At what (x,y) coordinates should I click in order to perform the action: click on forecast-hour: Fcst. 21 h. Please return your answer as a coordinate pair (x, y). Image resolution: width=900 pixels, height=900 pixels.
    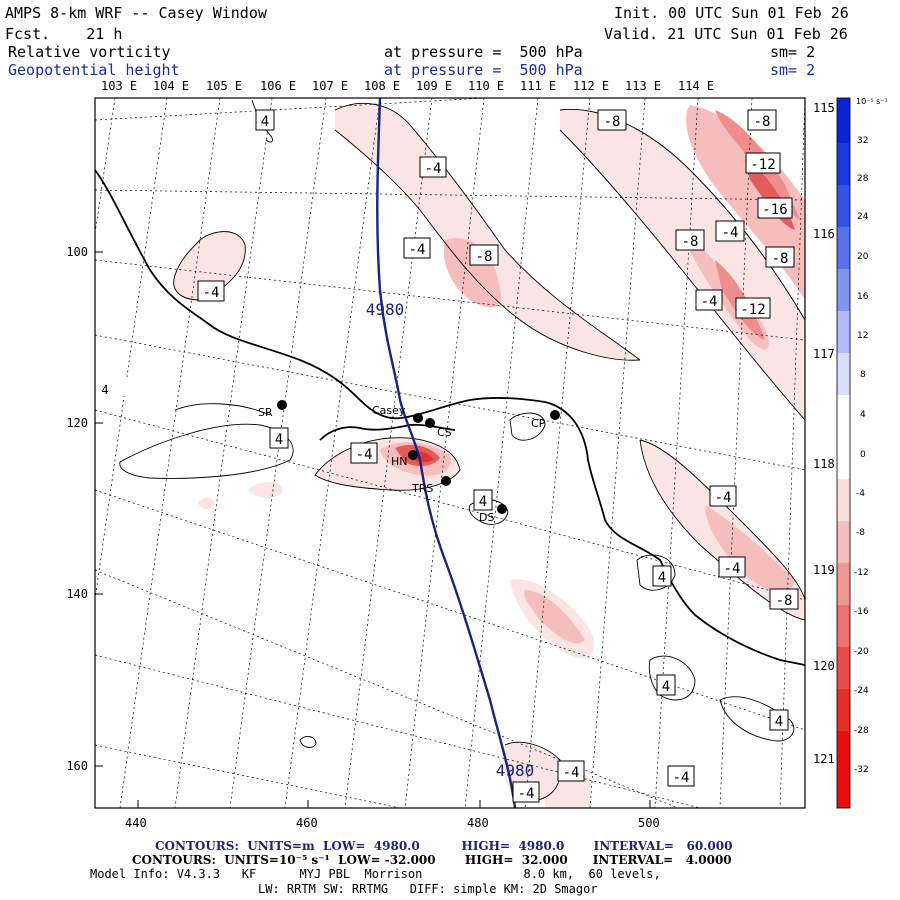
    Looking at the image, I should click on (64, 34).